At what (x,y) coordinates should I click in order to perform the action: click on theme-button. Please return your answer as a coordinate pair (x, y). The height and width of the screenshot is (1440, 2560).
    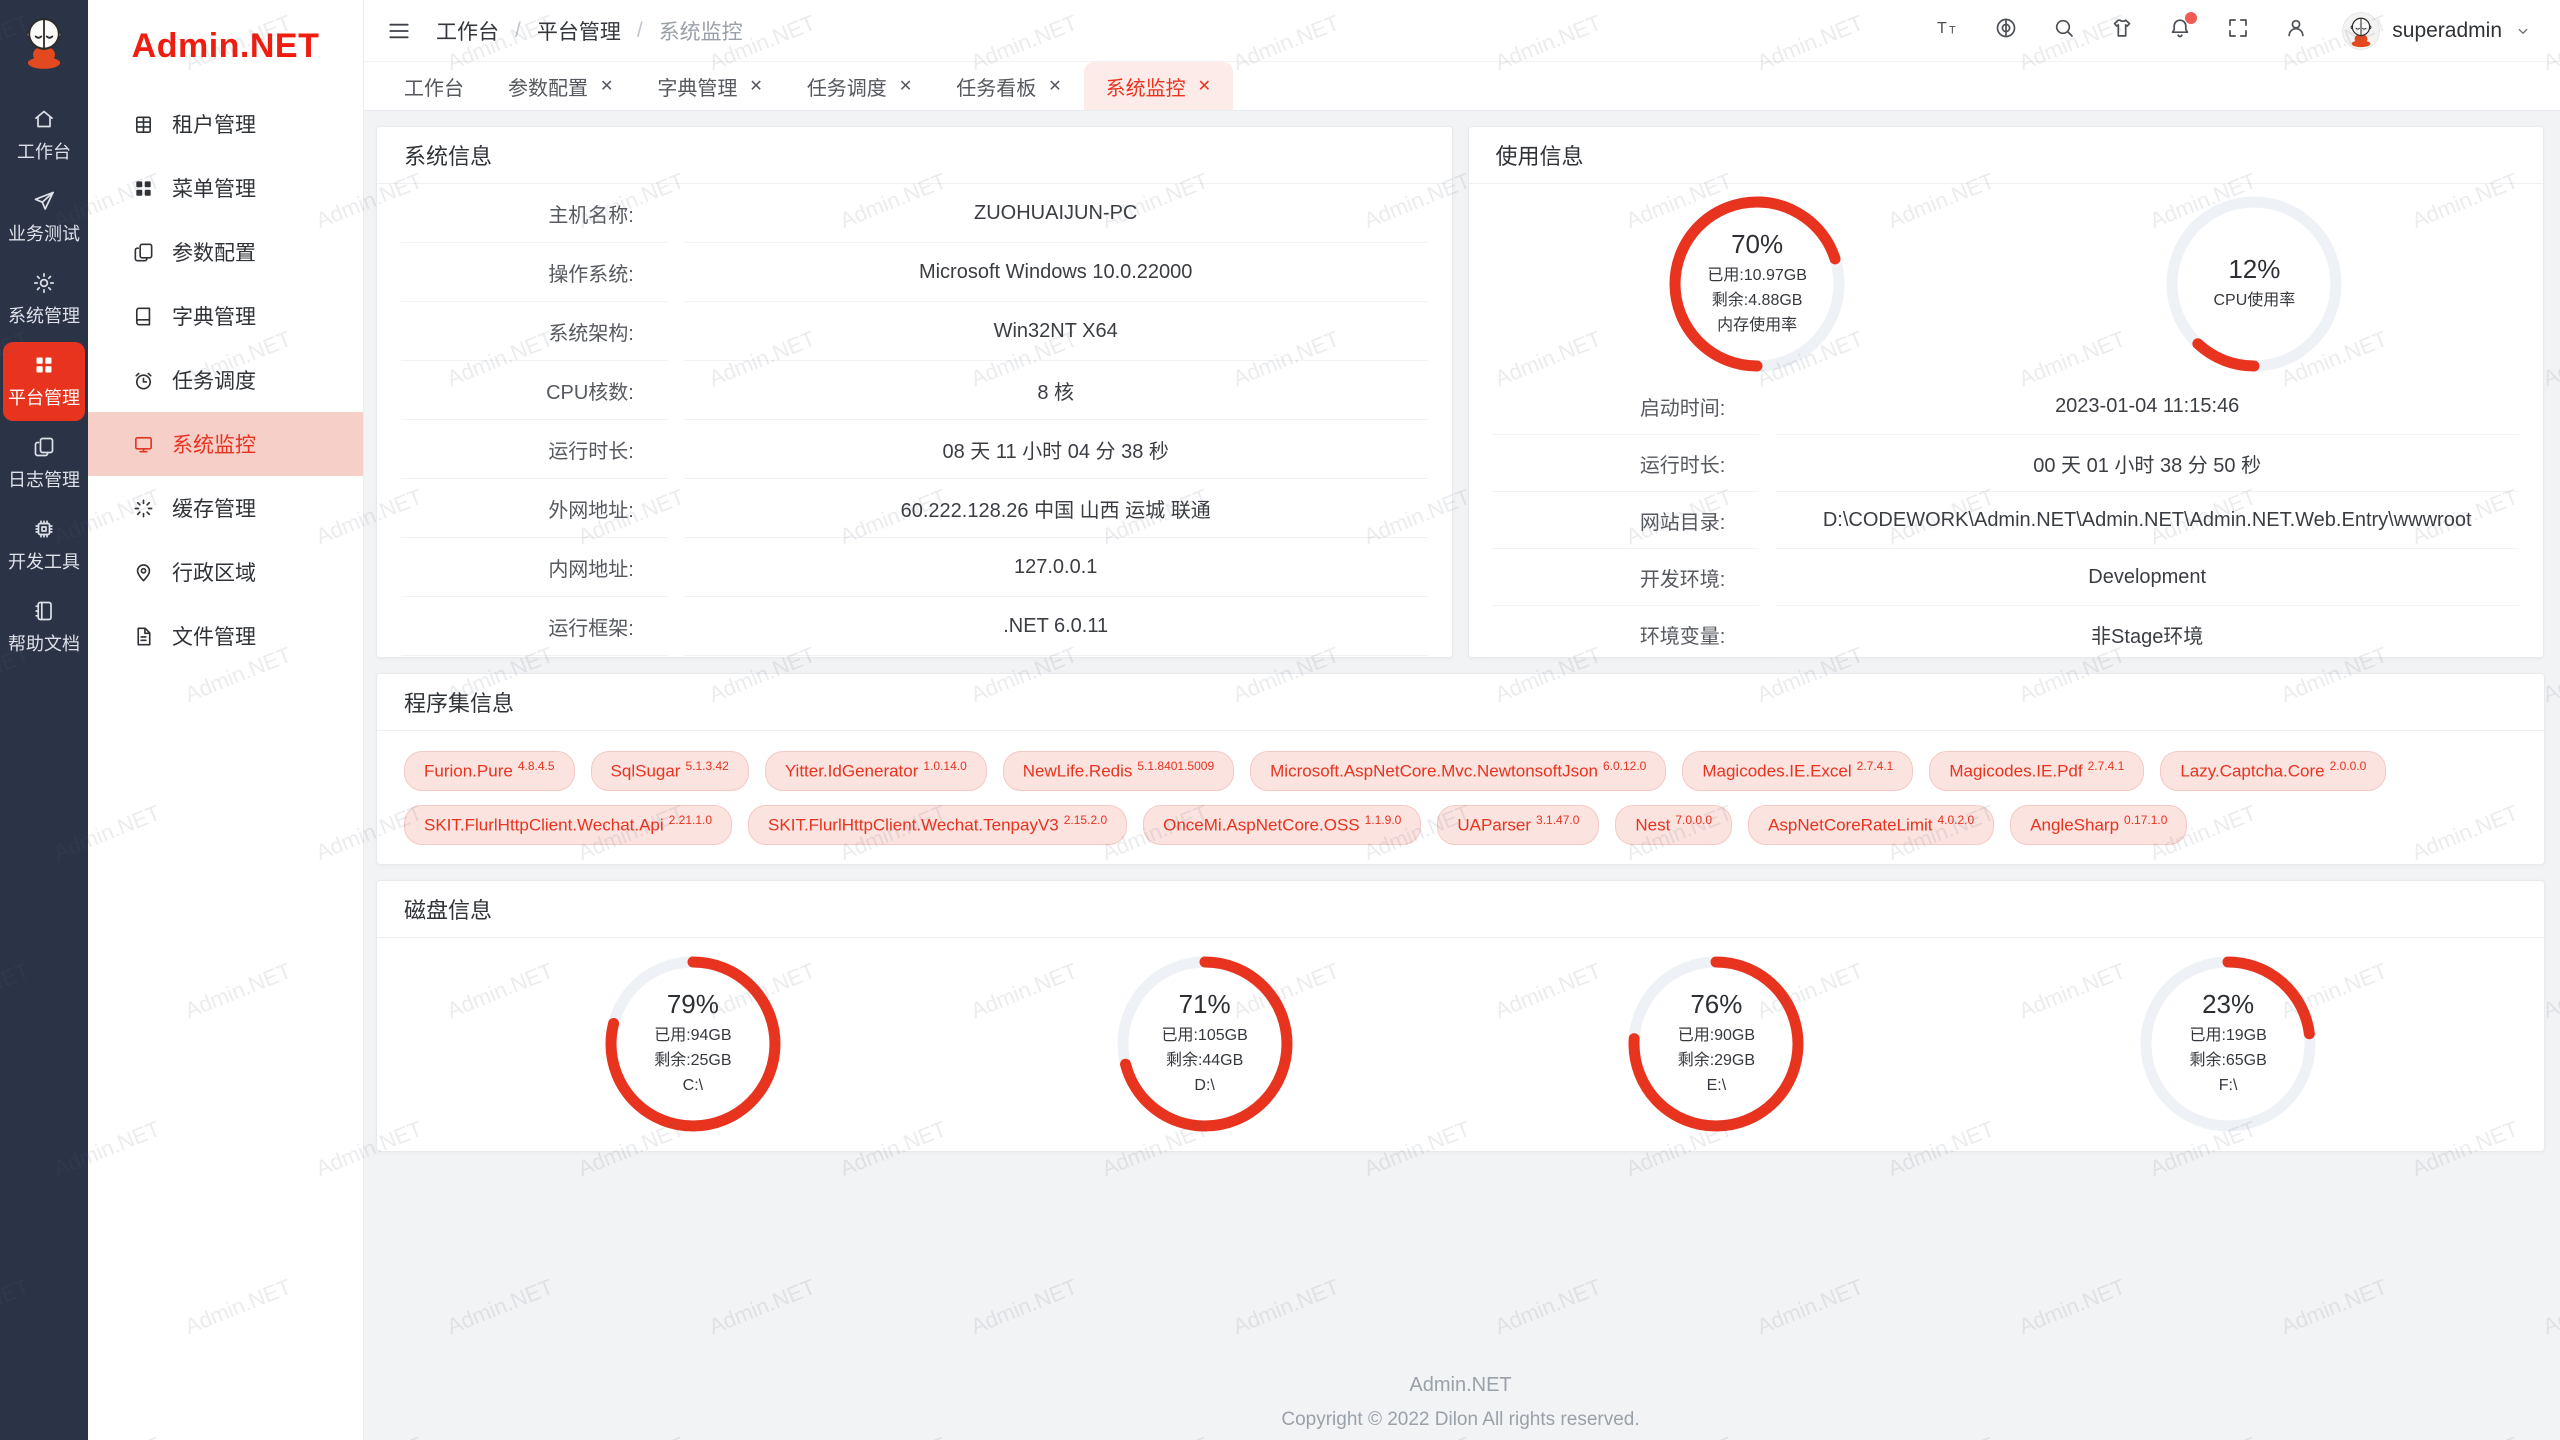
    Looking at the image, I should click on (2122, 30).